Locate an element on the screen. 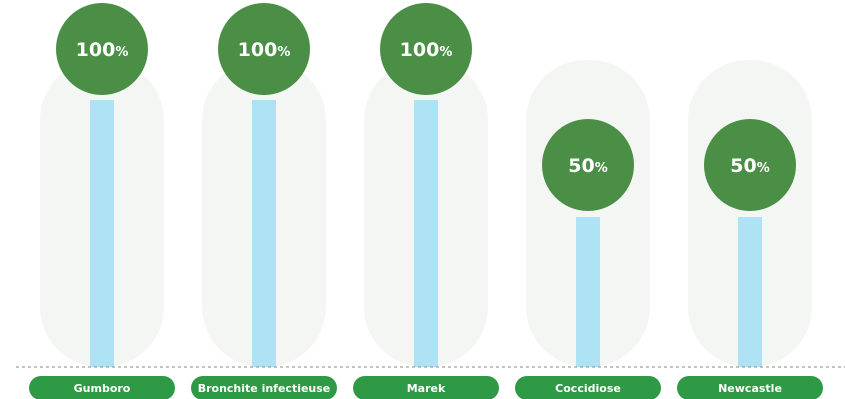  bubble-bronchite-infectieuse is located at coordinates (264, 49).